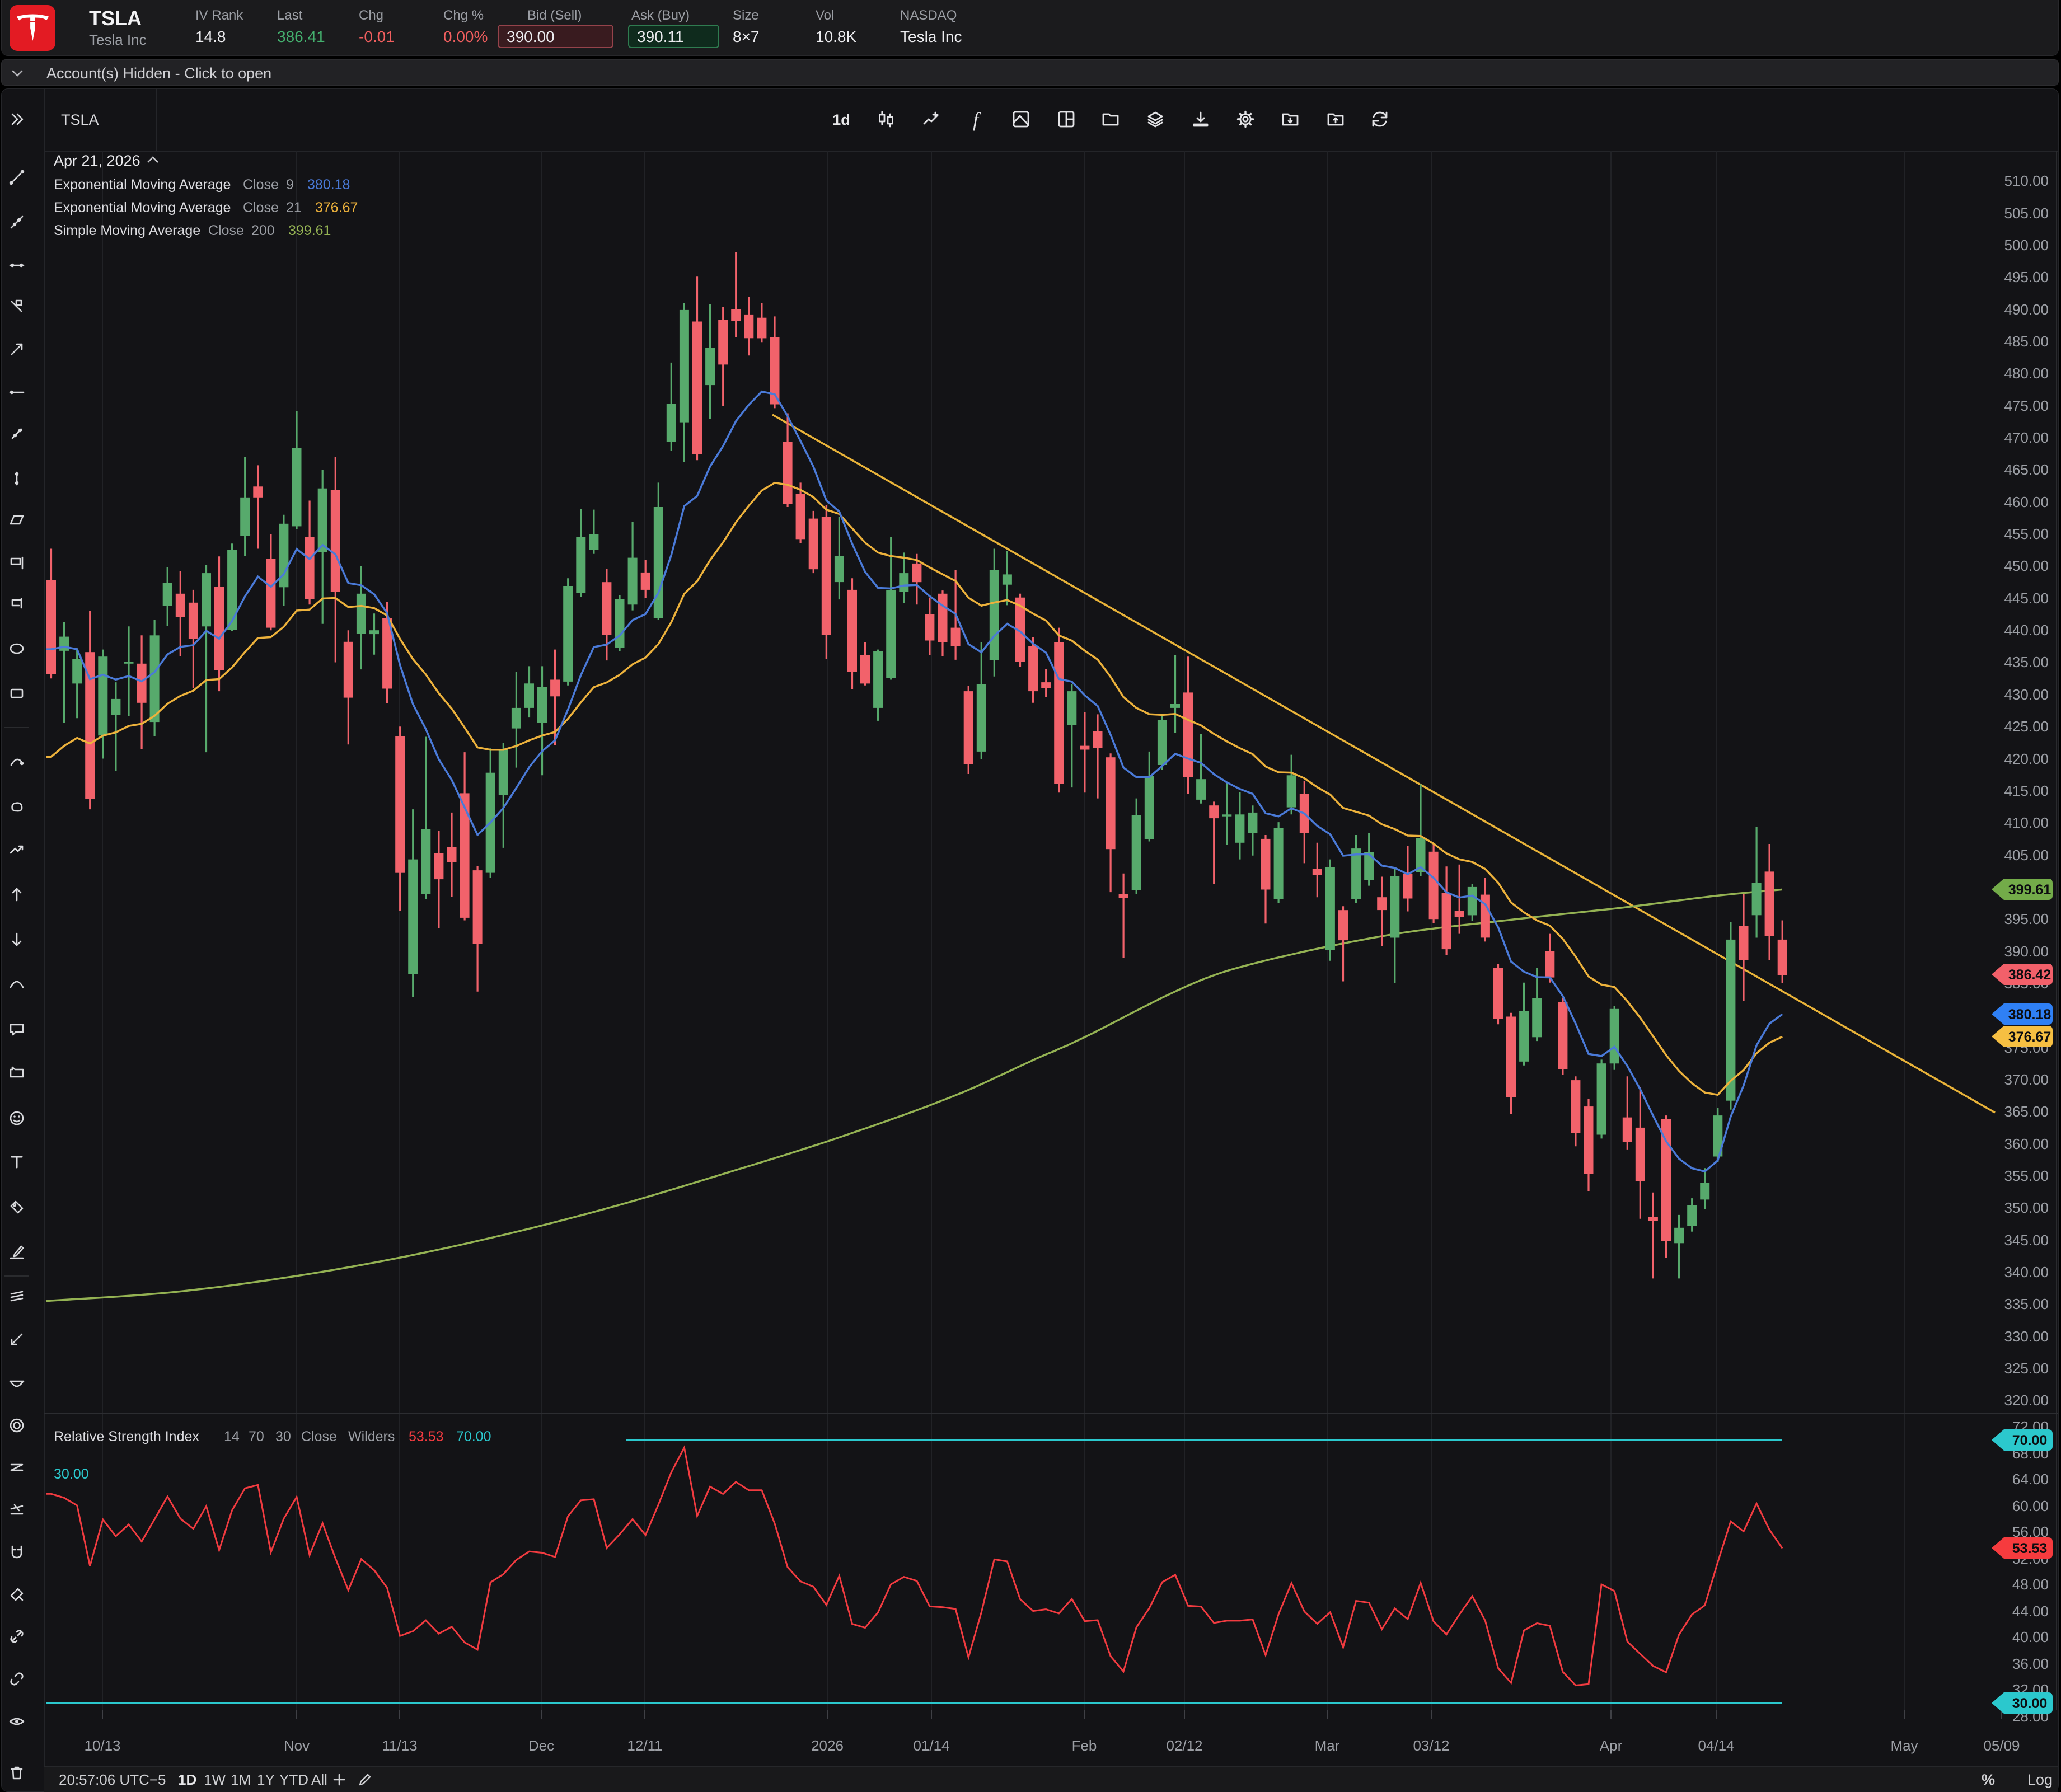 The width and height of the screenshot is (2061, 1792). What do you see at coordinates (2030, 1506) in the screenshot?
I see `svg-text: 60.00` at bounding box center [2030, 1506].